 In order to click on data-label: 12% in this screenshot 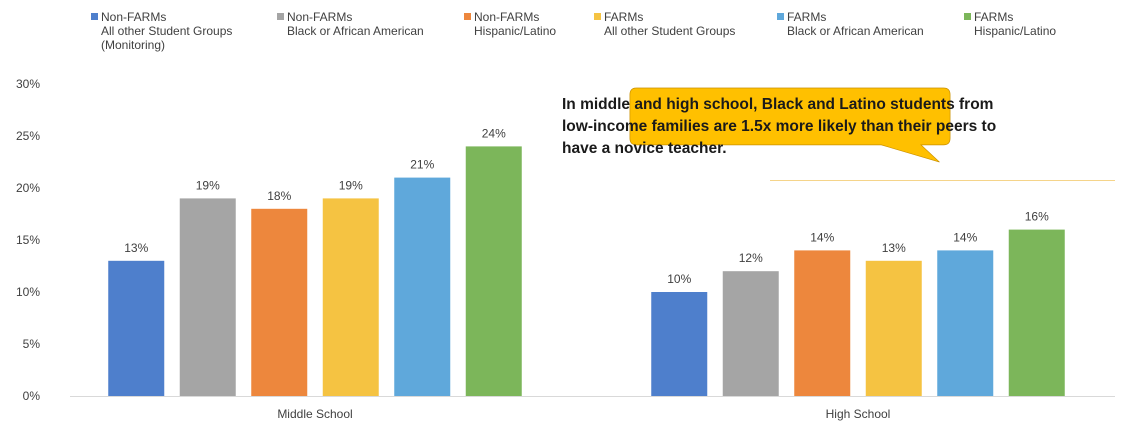, I will do `click(751, 258)`.